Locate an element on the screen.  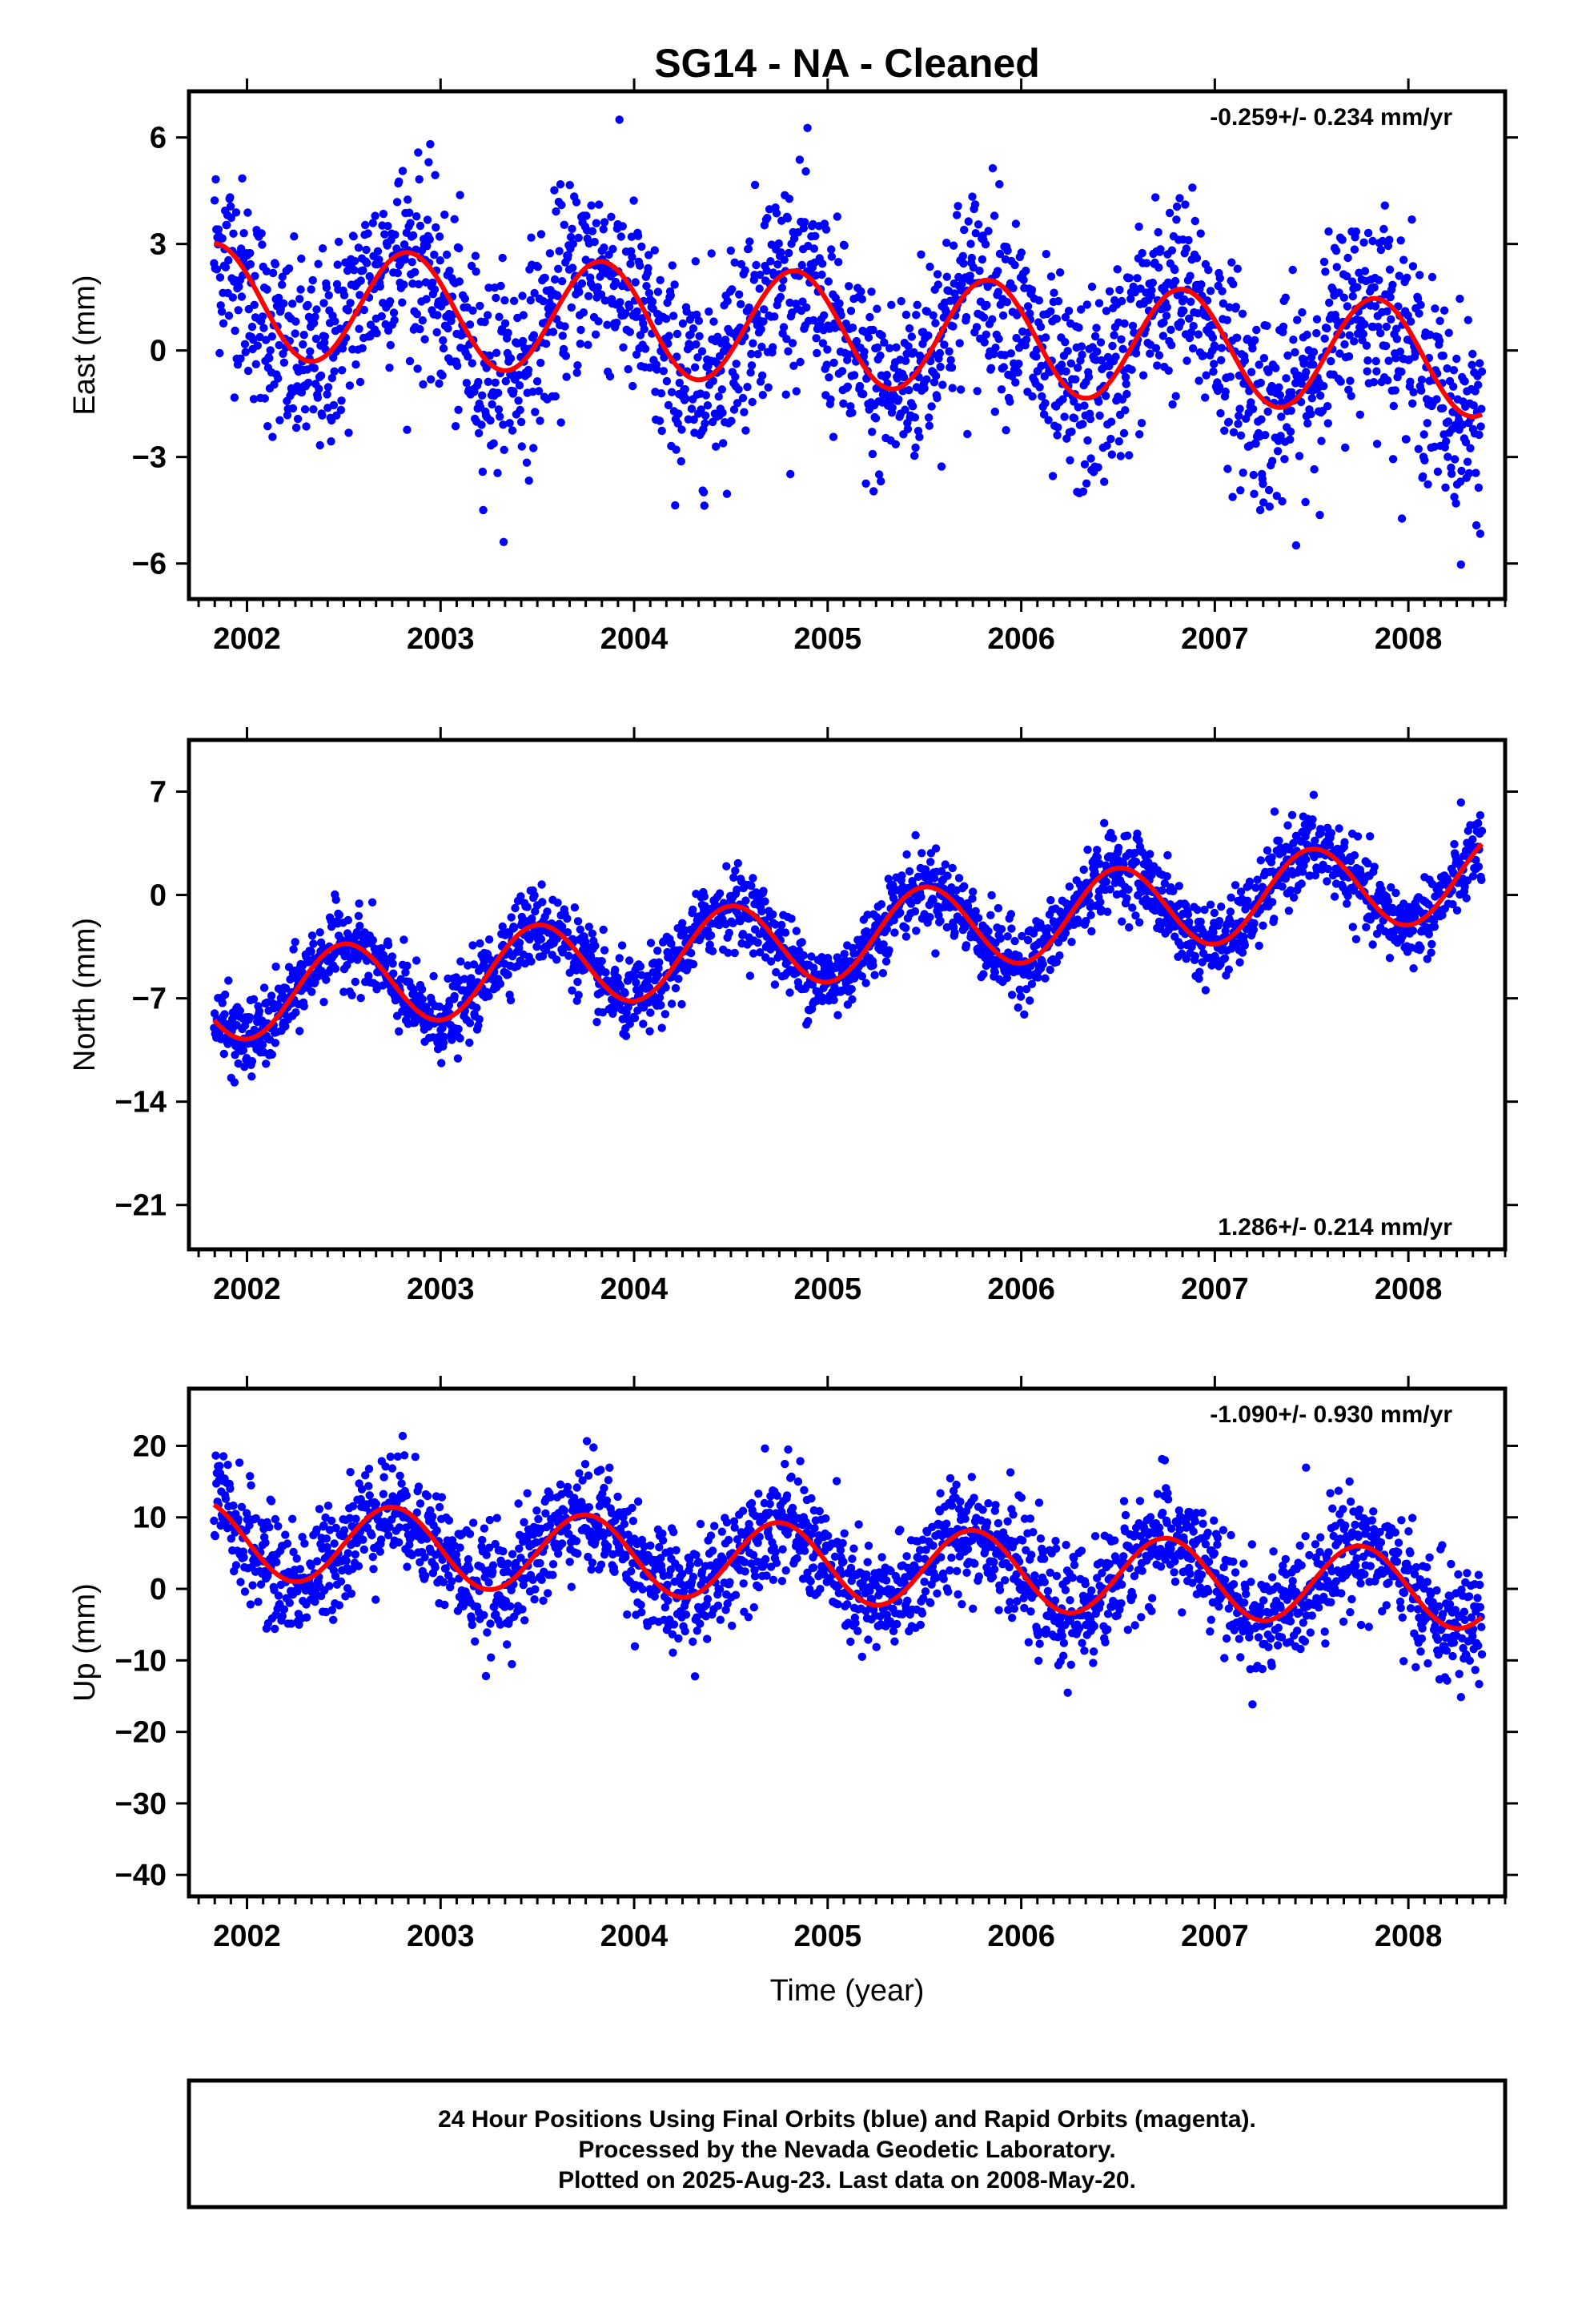
y-tick-label: 3 is located at coordinates (158, 245).